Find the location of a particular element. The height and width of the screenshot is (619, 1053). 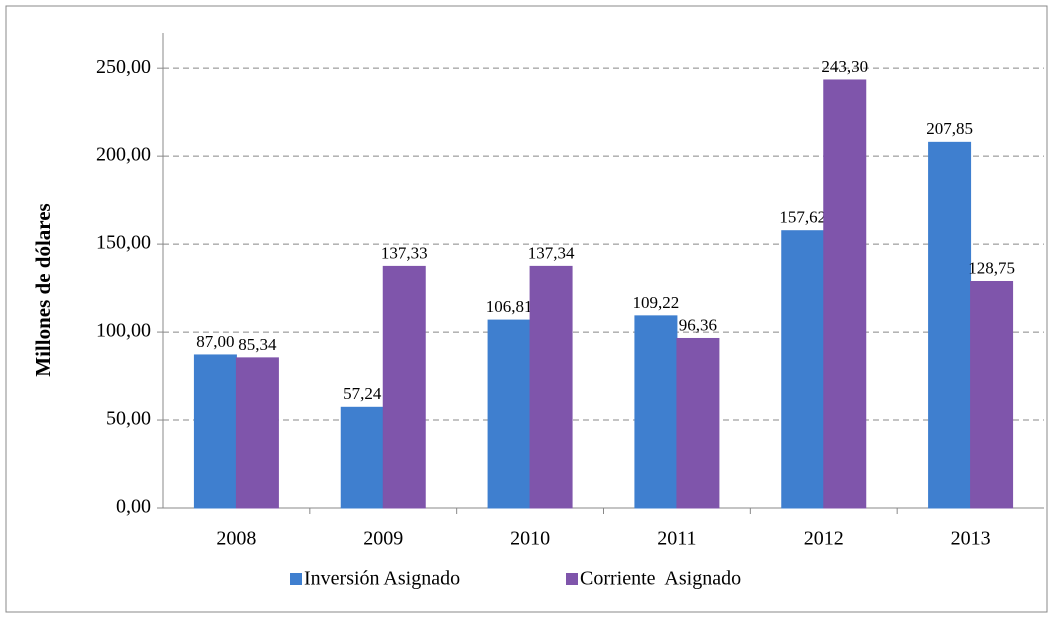

y-tick-label: 100,00 is located at coordinates (123, 331).